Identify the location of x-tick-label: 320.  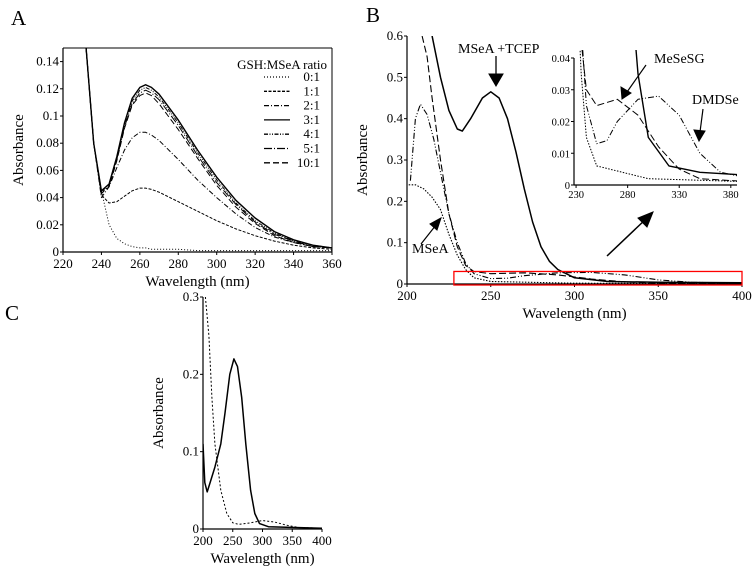
(255, 263).